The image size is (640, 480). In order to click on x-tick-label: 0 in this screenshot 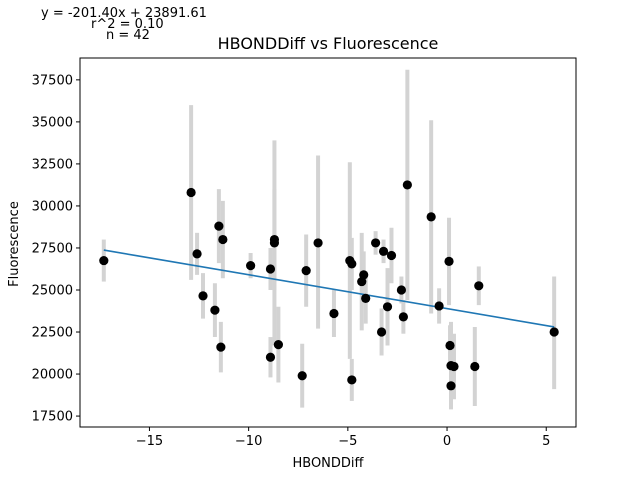, I will do `click(447, 441)`.